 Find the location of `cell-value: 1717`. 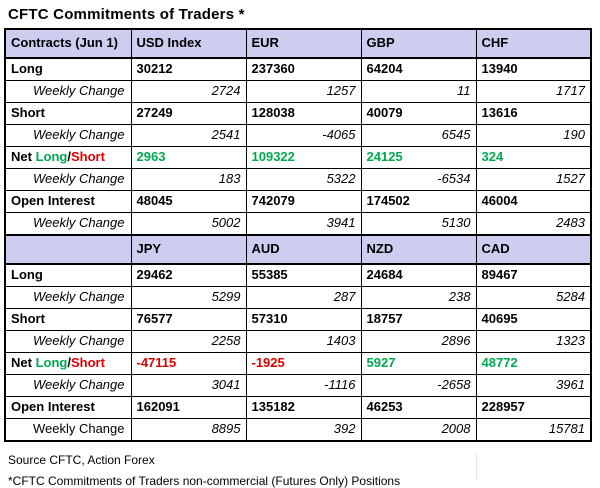

cell-value: 1717 is located at coordinates (533, 91).